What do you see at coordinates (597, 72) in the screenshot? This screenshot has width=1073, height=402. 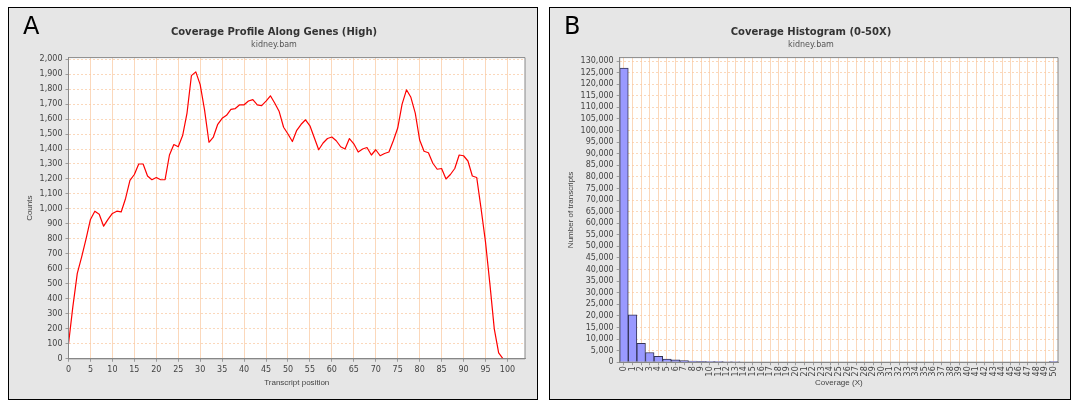 I see `y-tick-label: 125,000` at bounding box center [597, 72].